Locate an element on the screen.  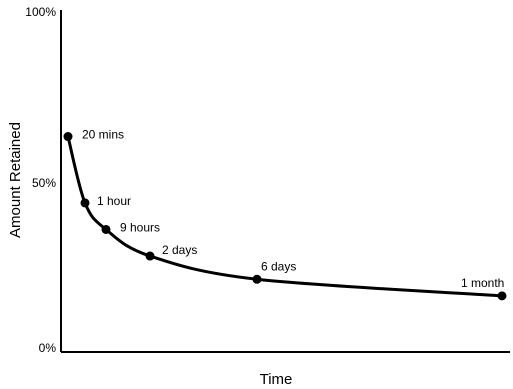
data-point-label-3: 2 days is located at coordinates (179, 250).